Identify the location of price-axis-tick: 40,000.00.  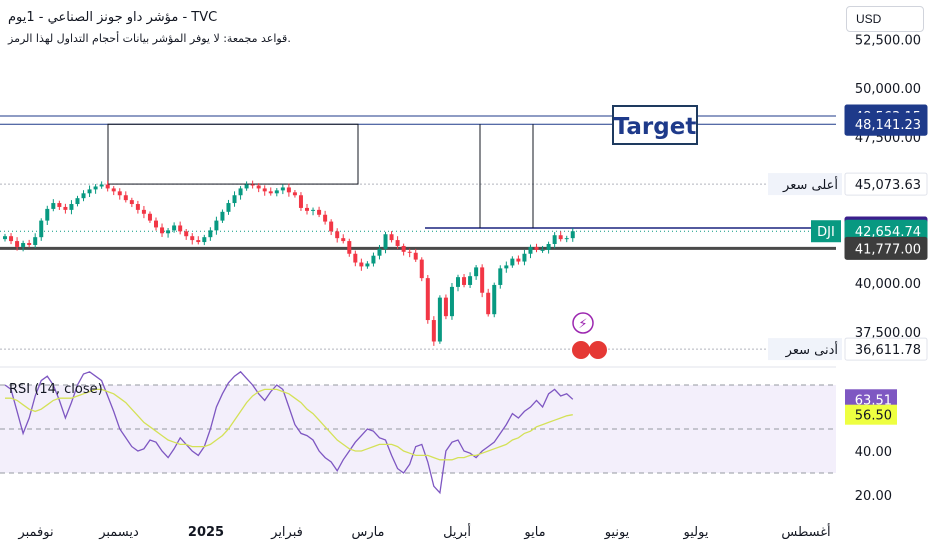
(888, 284).